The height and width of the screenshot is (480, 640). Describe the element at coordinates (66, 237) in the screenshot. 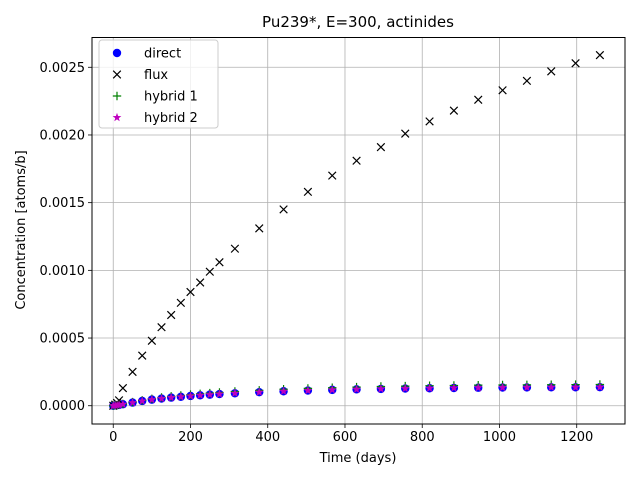

I see `y-axis-ticks: 0.0000 0.0005 0.0010 0.0015 0.0020 0.0025` at that location.